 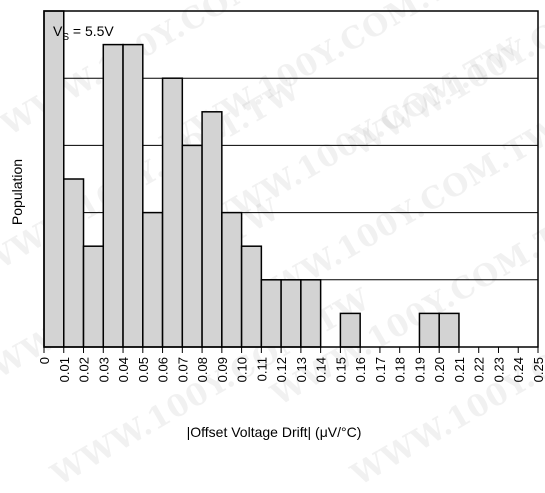 I want to click on x-tick-label: 0.13, so click(x=301, y=369).